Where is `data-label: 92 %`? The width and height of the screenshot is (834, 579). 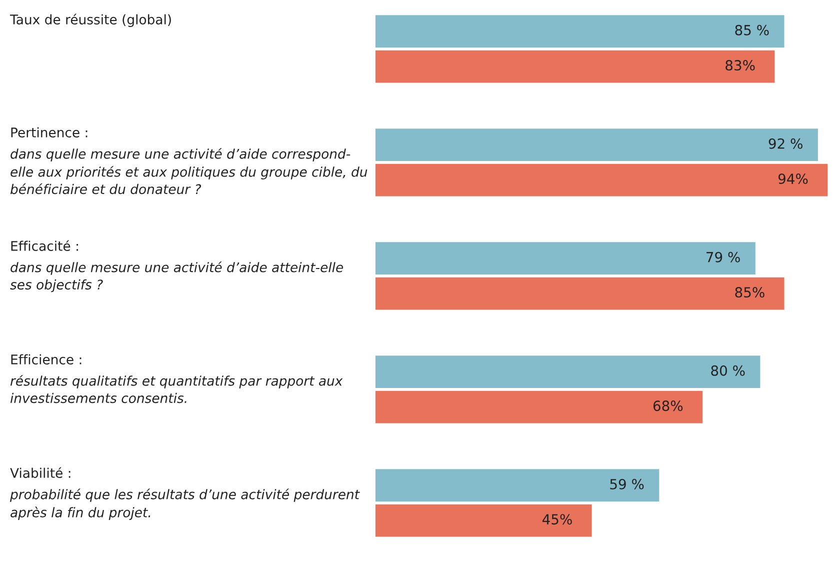
data-label: 92 % is located at coordinates (785, 143).